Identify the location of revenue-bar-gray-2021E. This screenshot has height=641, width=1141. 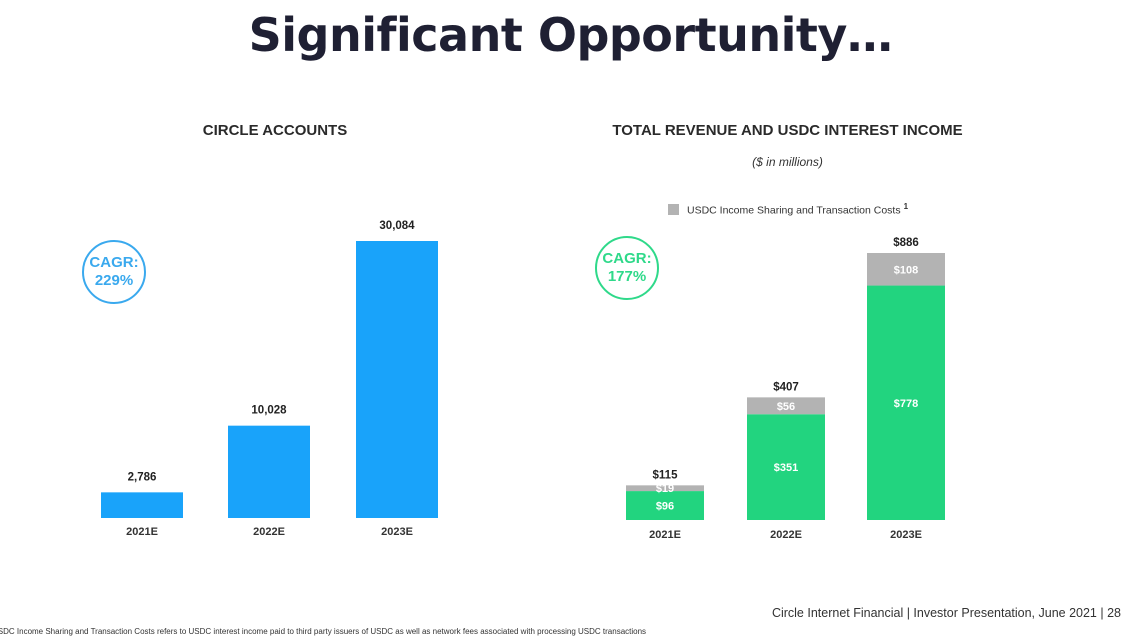
(665, 488).